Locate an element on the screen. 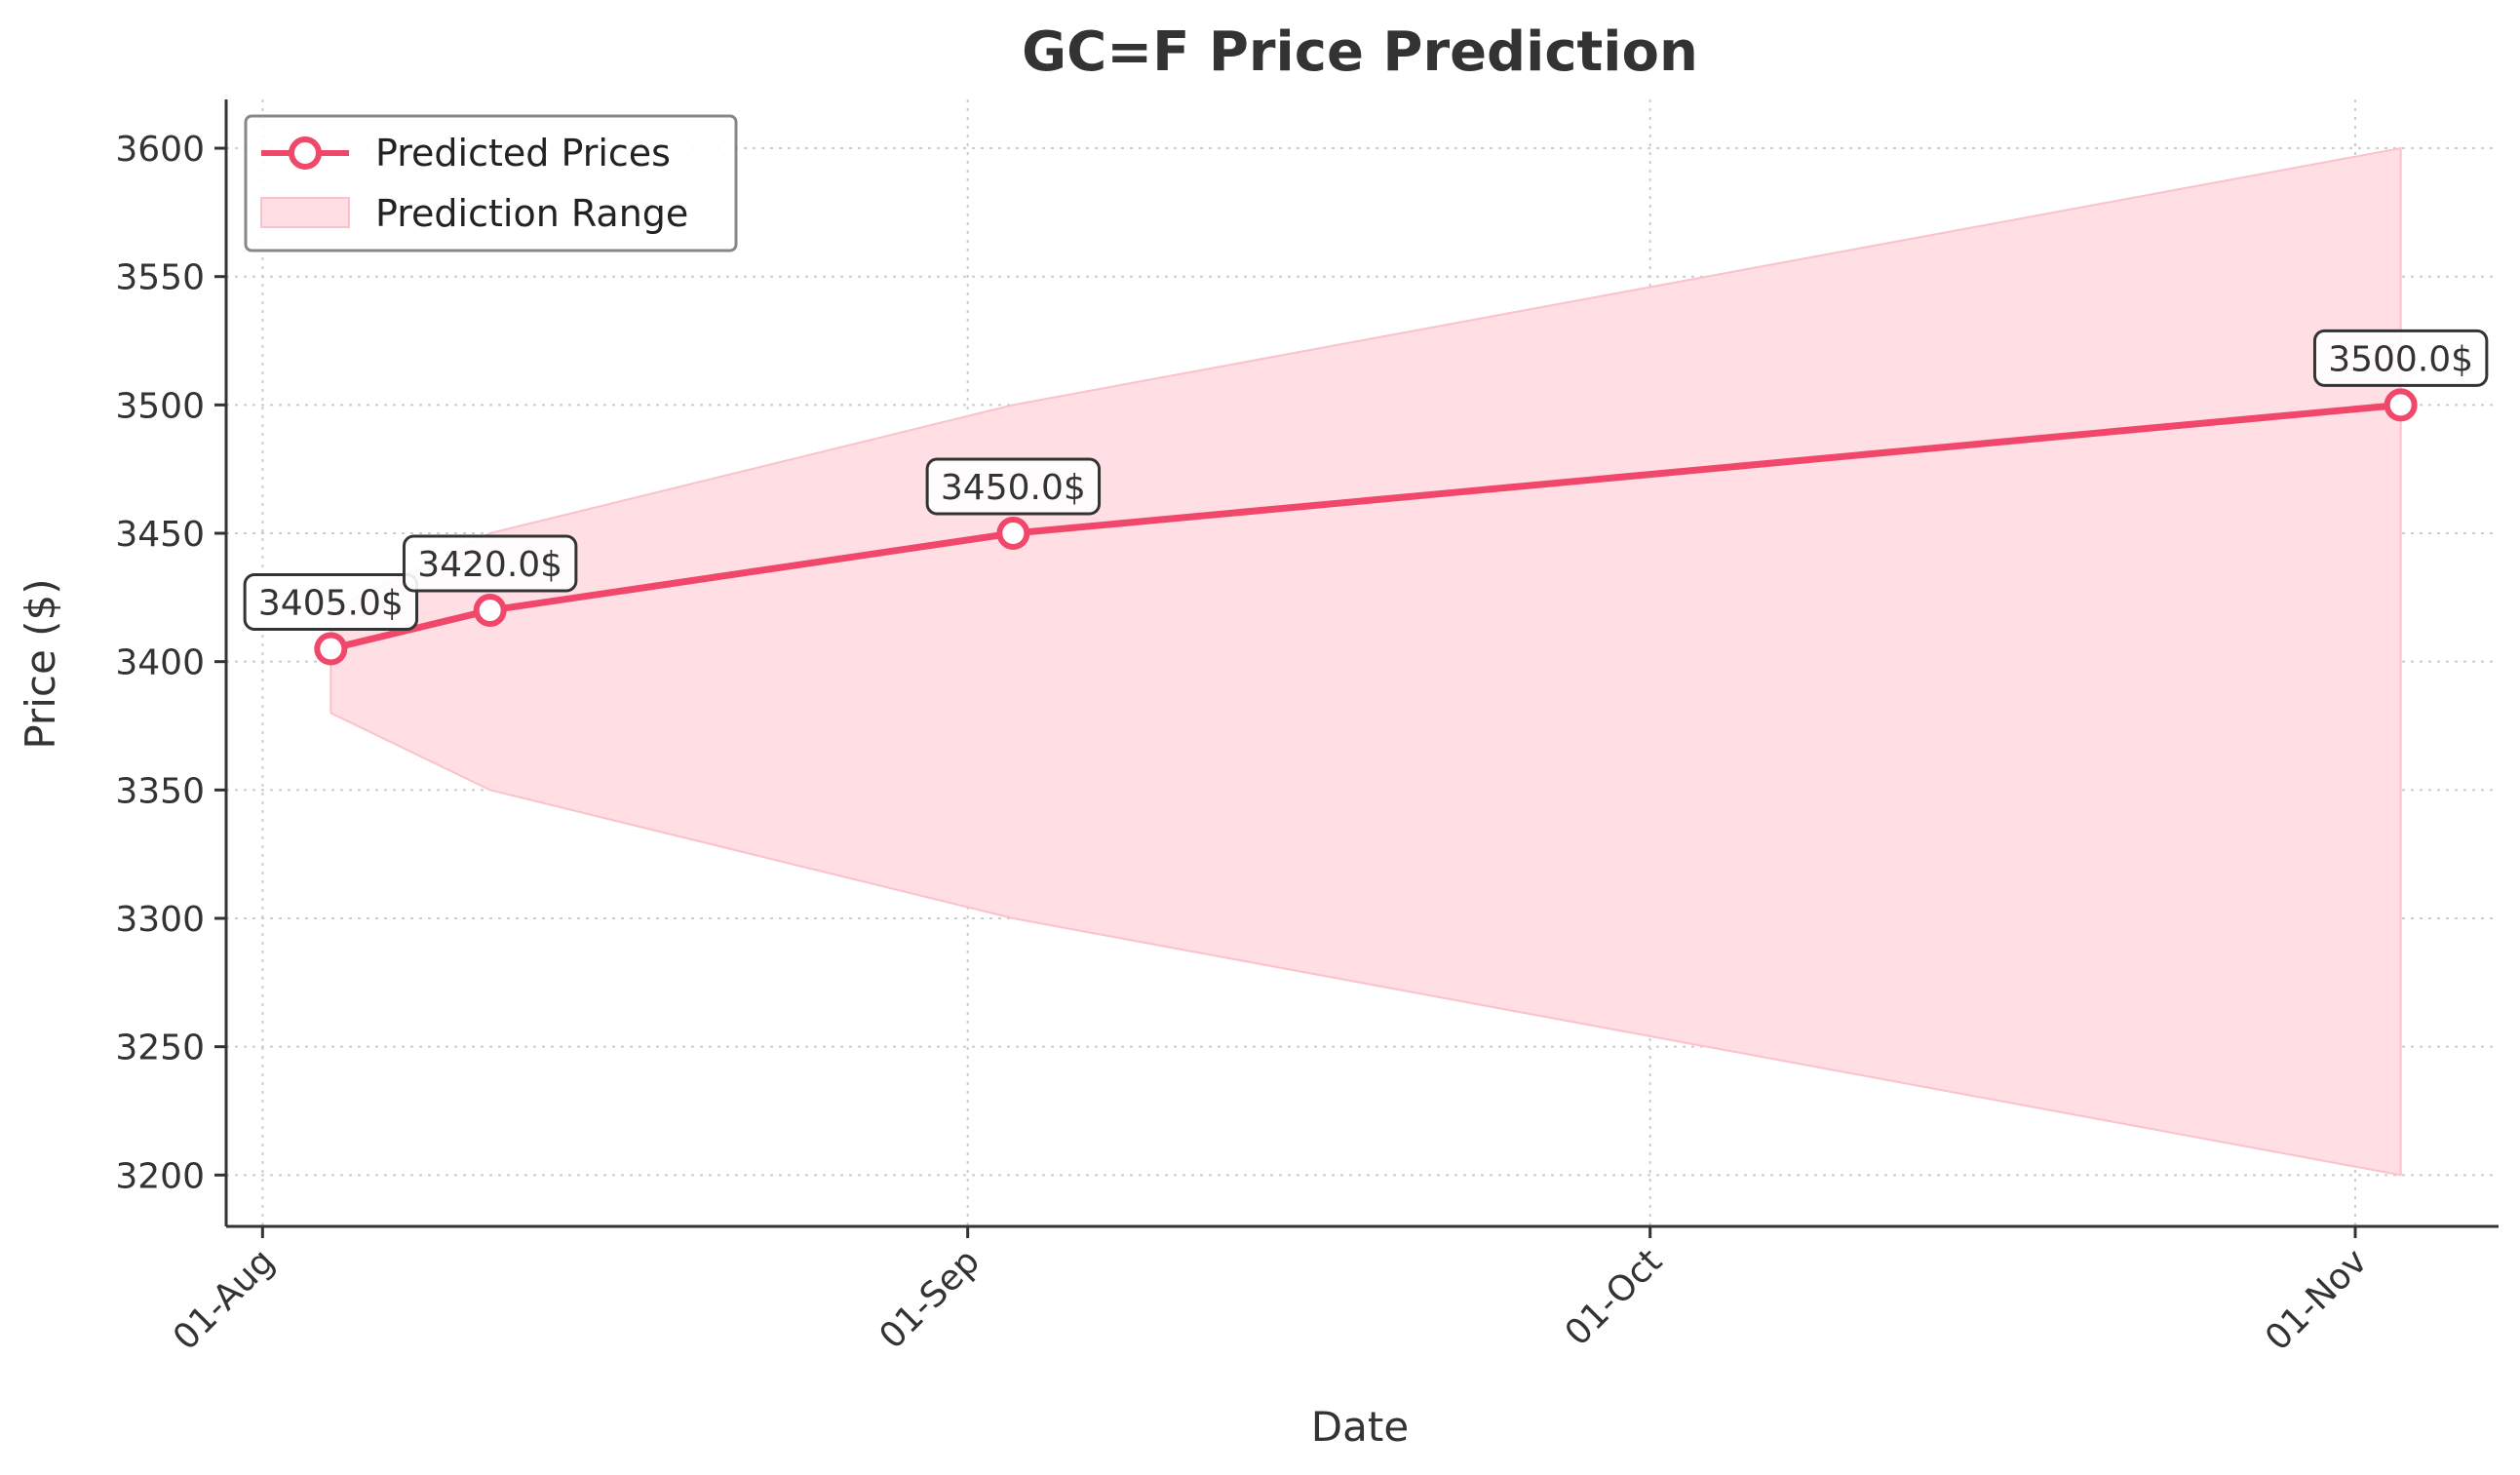 The width and height of the screenshot is (2520, 1475). legend: Predicted Prices Prediction Range is located at coordinates (491, 183).